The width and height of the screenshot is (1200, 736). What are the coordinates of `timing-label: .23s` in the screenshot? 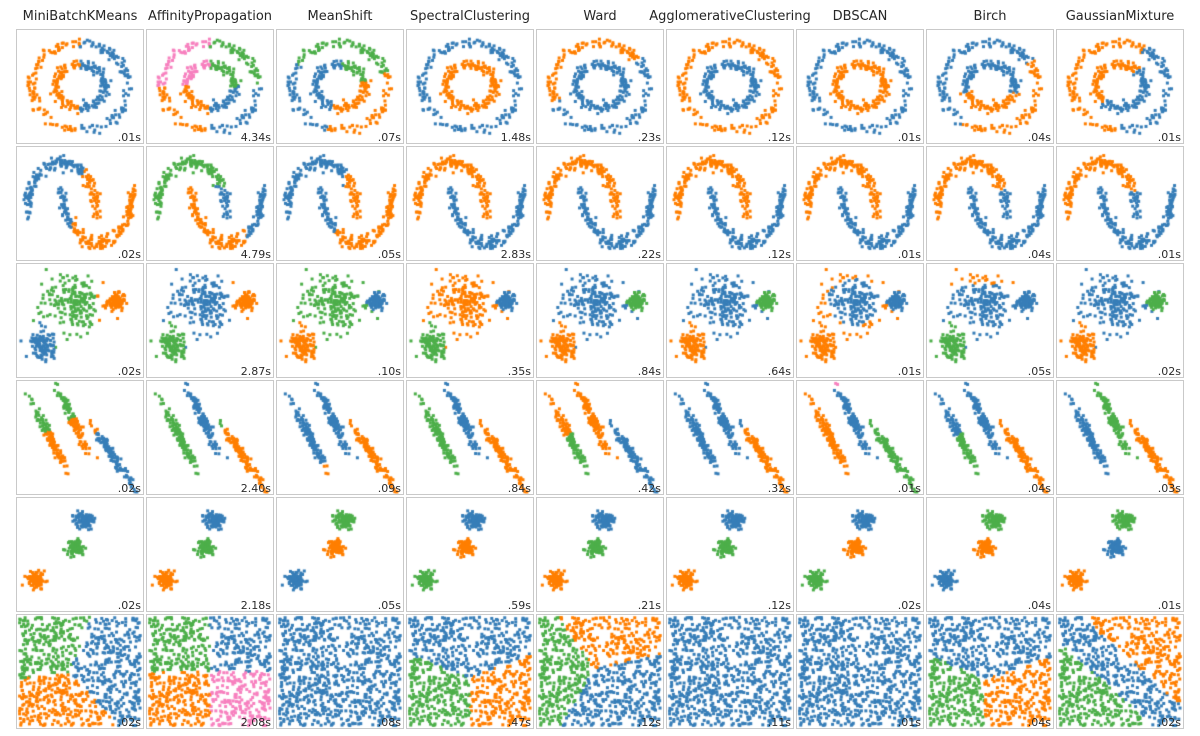 It's located at (649, 137).